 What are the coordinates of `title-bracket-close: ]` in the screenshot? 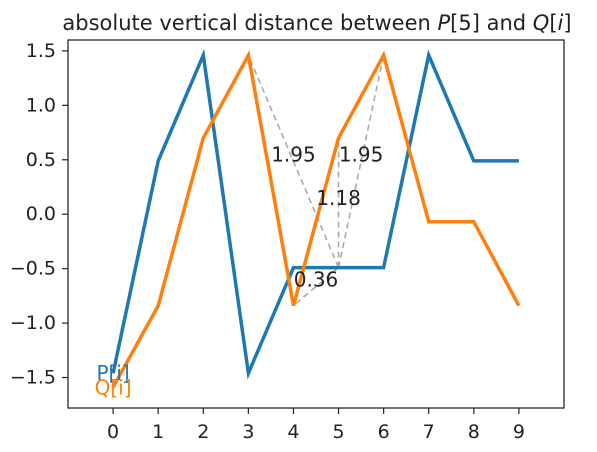 It's located at (567, 23).